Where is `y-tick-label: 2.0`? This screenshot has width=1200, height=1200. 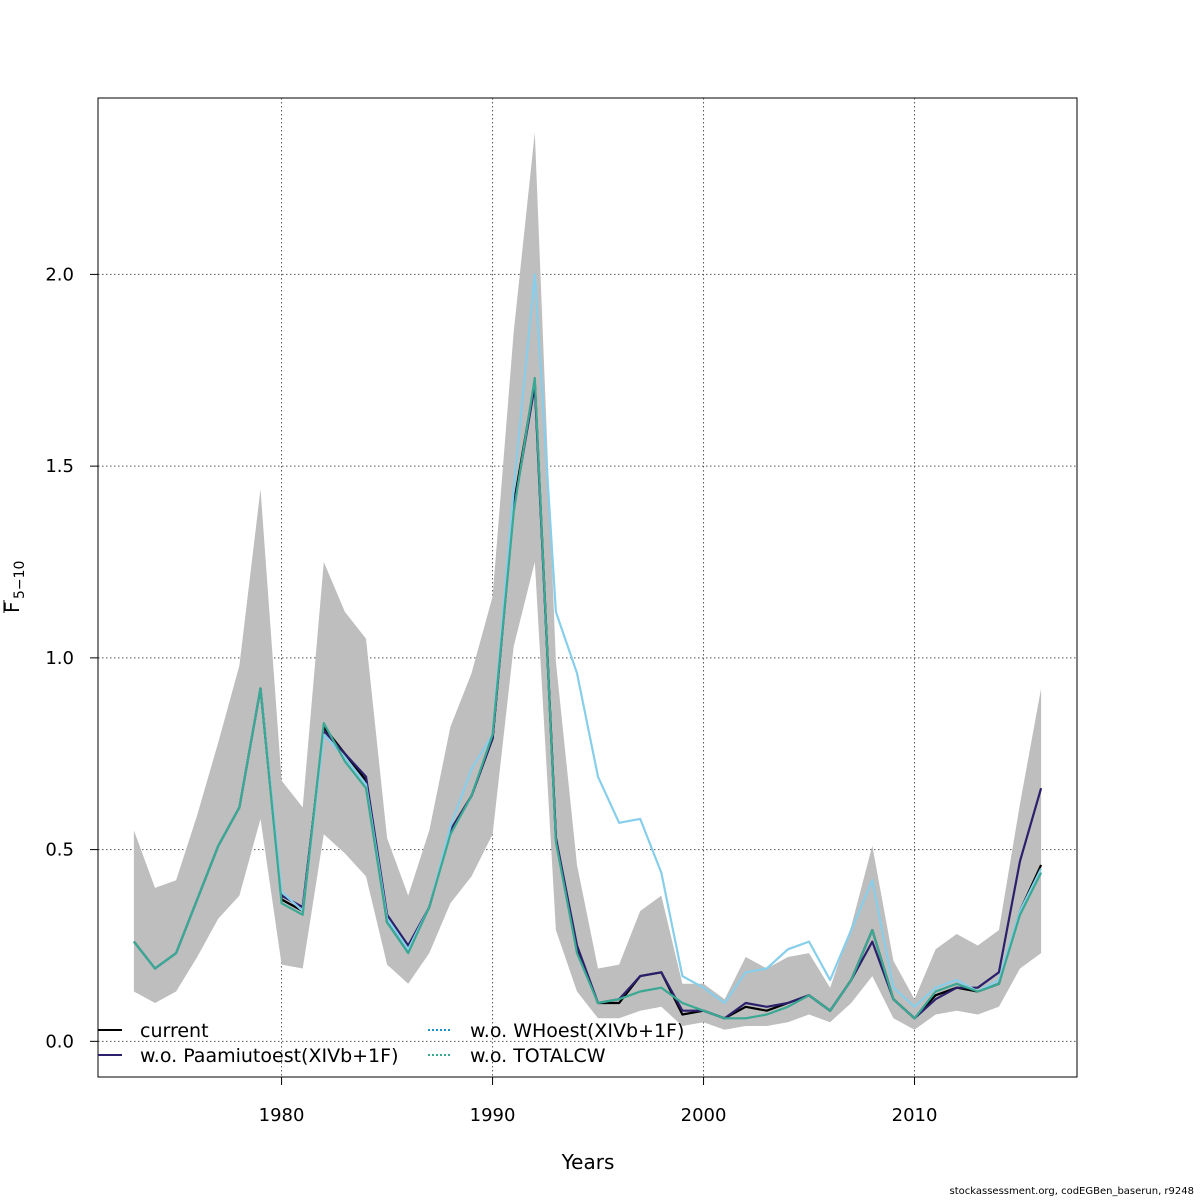
y-tick-label: 2.0 is located at coordinates (59, 274).